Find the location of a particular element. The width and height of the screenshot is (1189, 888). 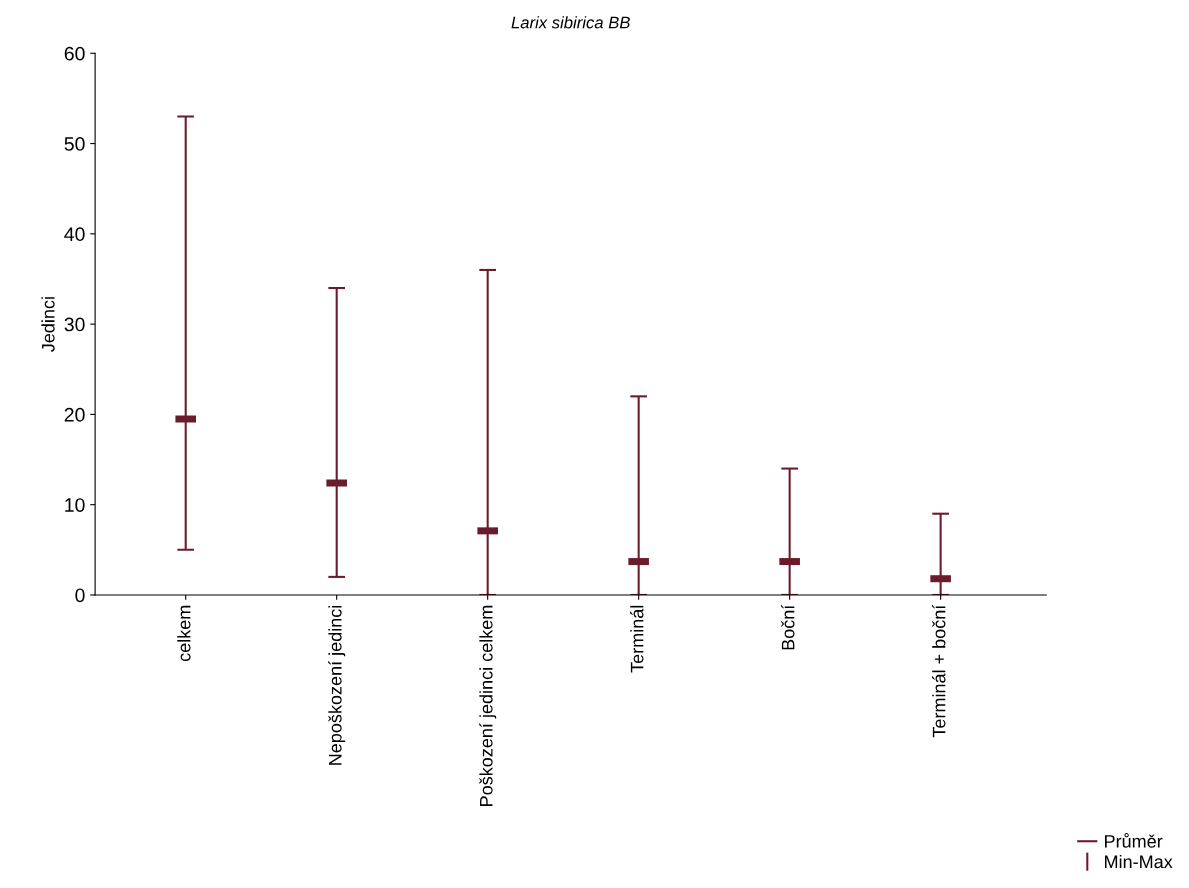

y-tick-label: 60 is located at coordinates (74, 53).